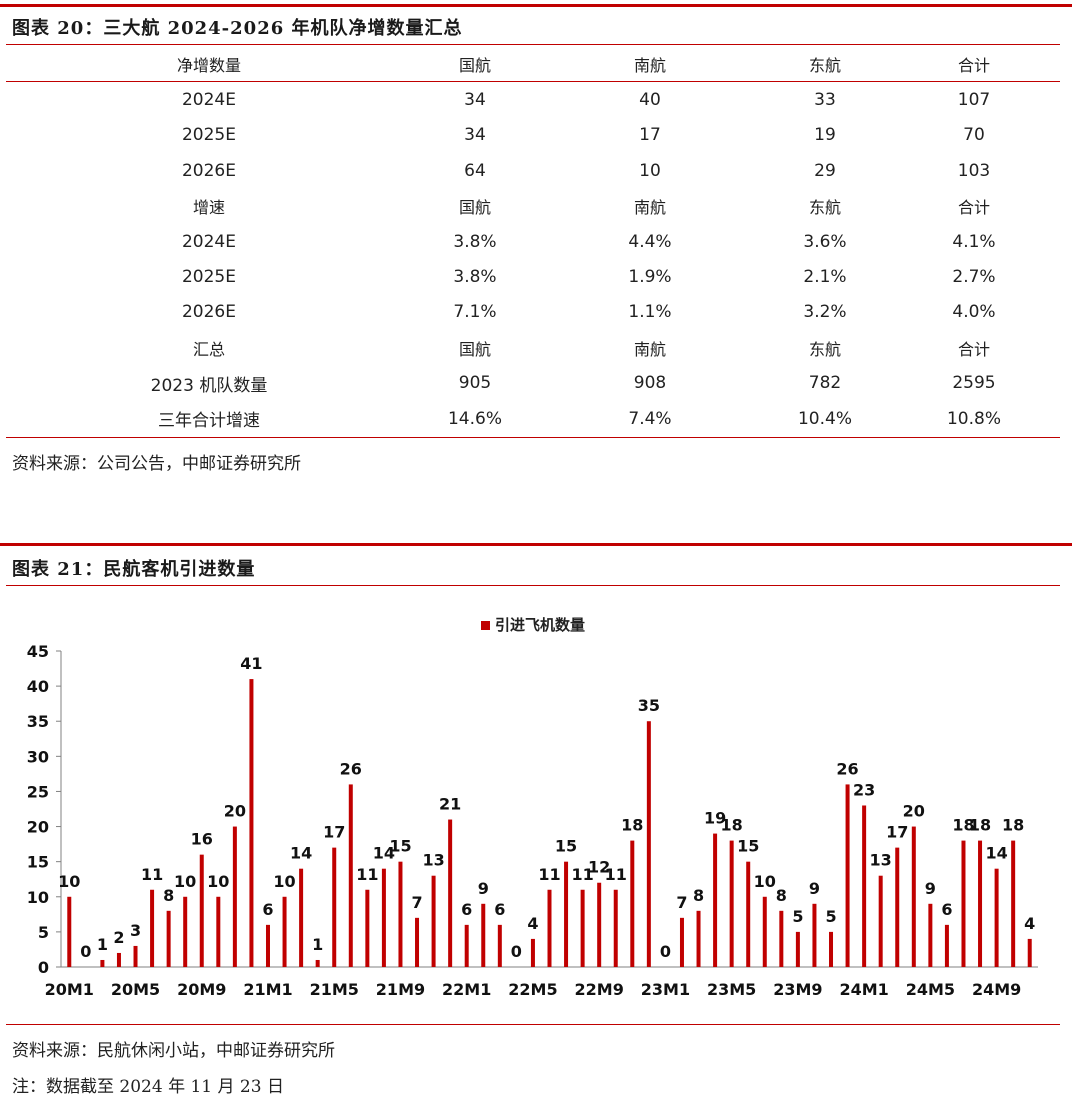 This screenshot has width=1080, height=1097. Describe the element at coordinates (334, 832) in the screenshot. I see `data-label: 17` at that location.